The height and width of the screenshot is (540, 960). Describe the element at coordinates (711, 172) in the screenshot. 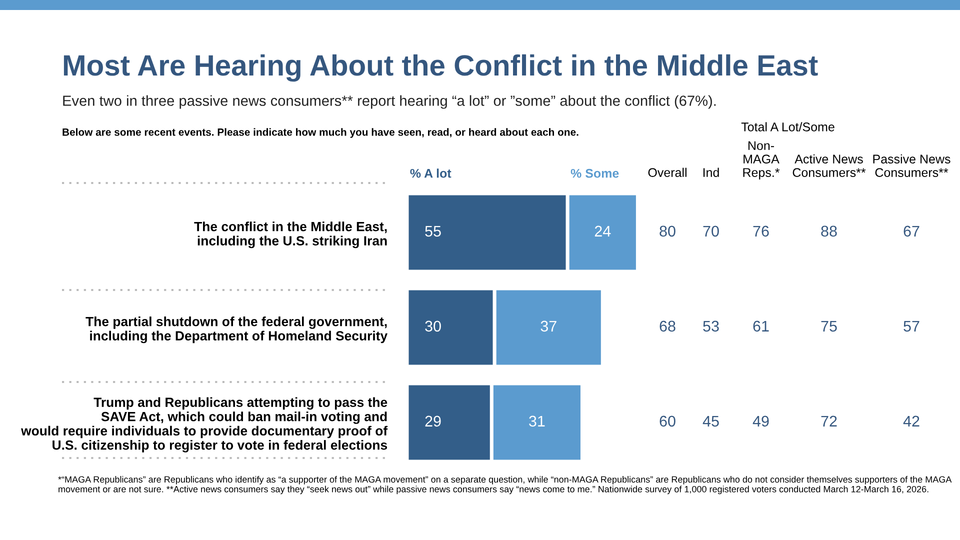

I see `x-tick-label: Ind` at that location.